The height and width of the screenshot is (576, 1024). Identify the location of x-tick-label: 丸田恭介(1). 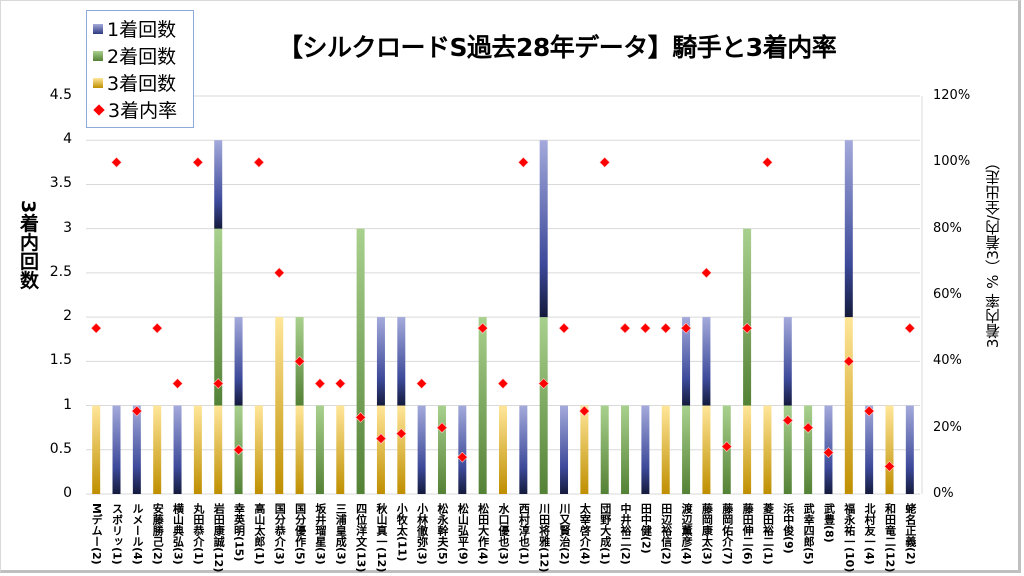
(198, 534).